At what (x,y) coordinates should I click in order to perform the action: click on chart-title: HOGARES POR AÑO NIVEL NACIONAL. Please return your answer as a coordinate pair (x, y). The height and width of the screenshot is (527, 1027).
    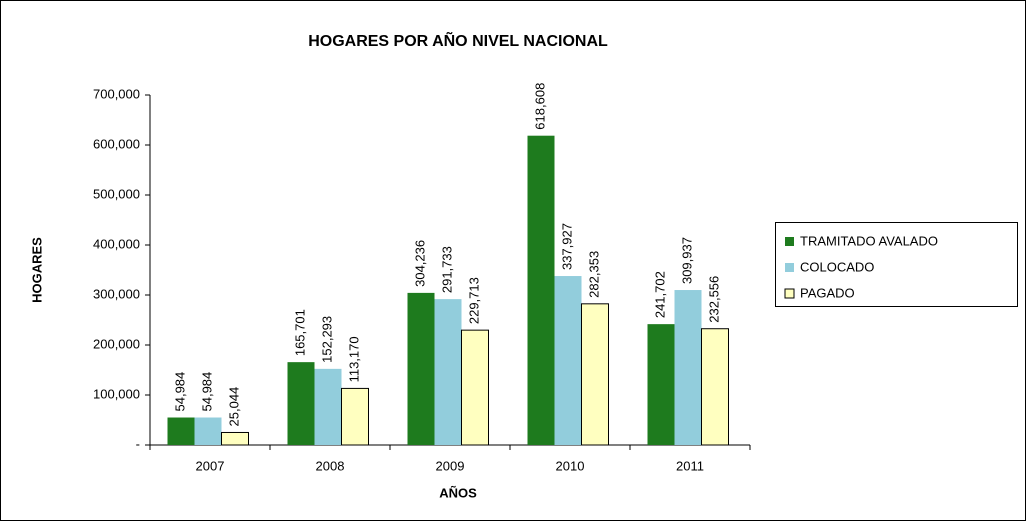
    Looking at the image, I should click on (458, 40).